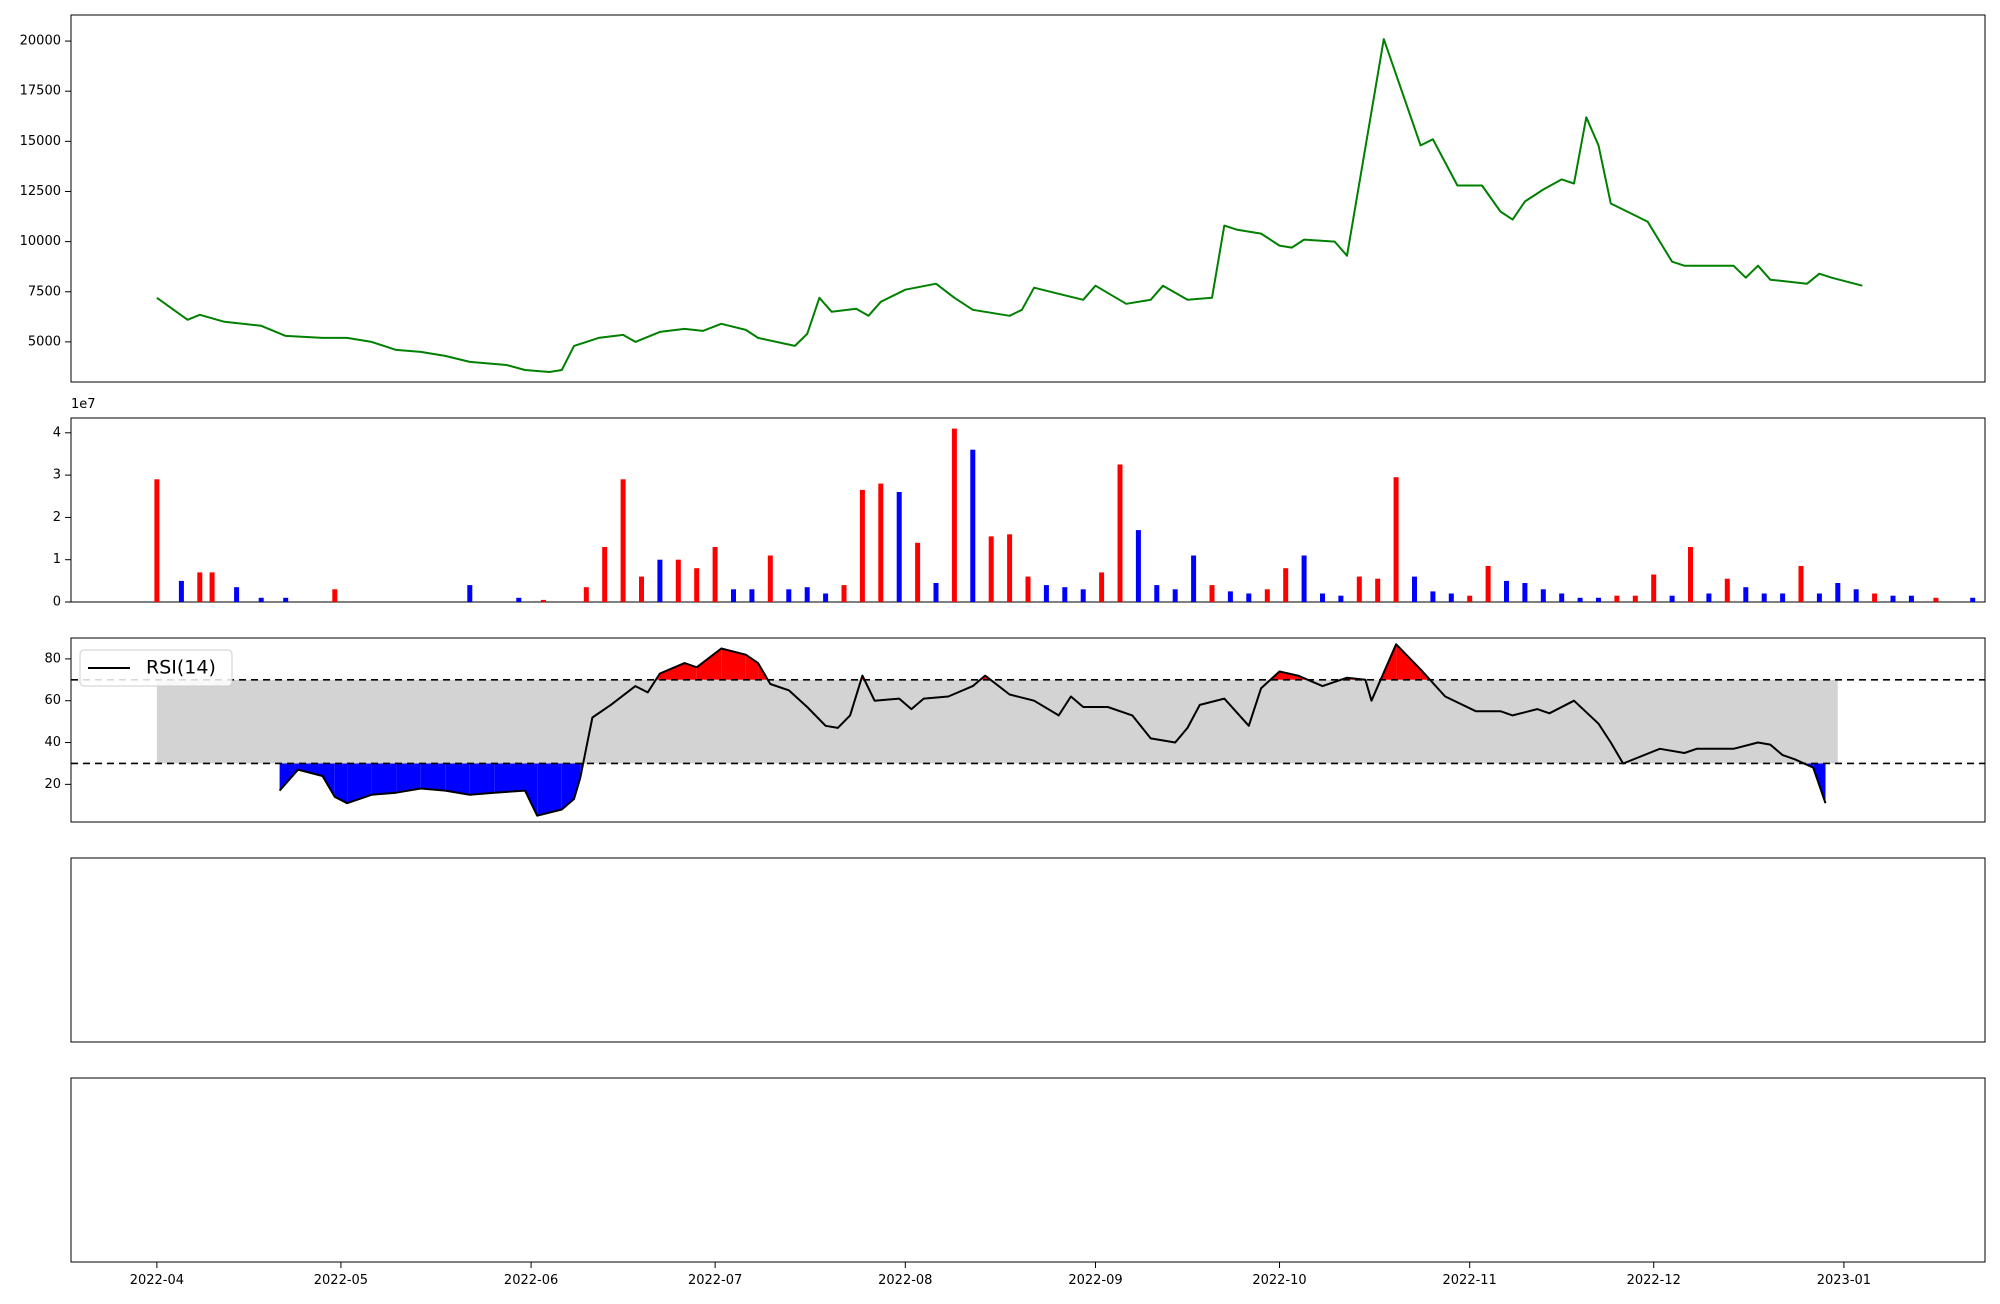 This screenshot has width=2000, height=1304. What do you see at coordinates (157, 1280) in the screenshot?
I see `x-tick-label: 2022-04` at bounding box center [157, 1280].